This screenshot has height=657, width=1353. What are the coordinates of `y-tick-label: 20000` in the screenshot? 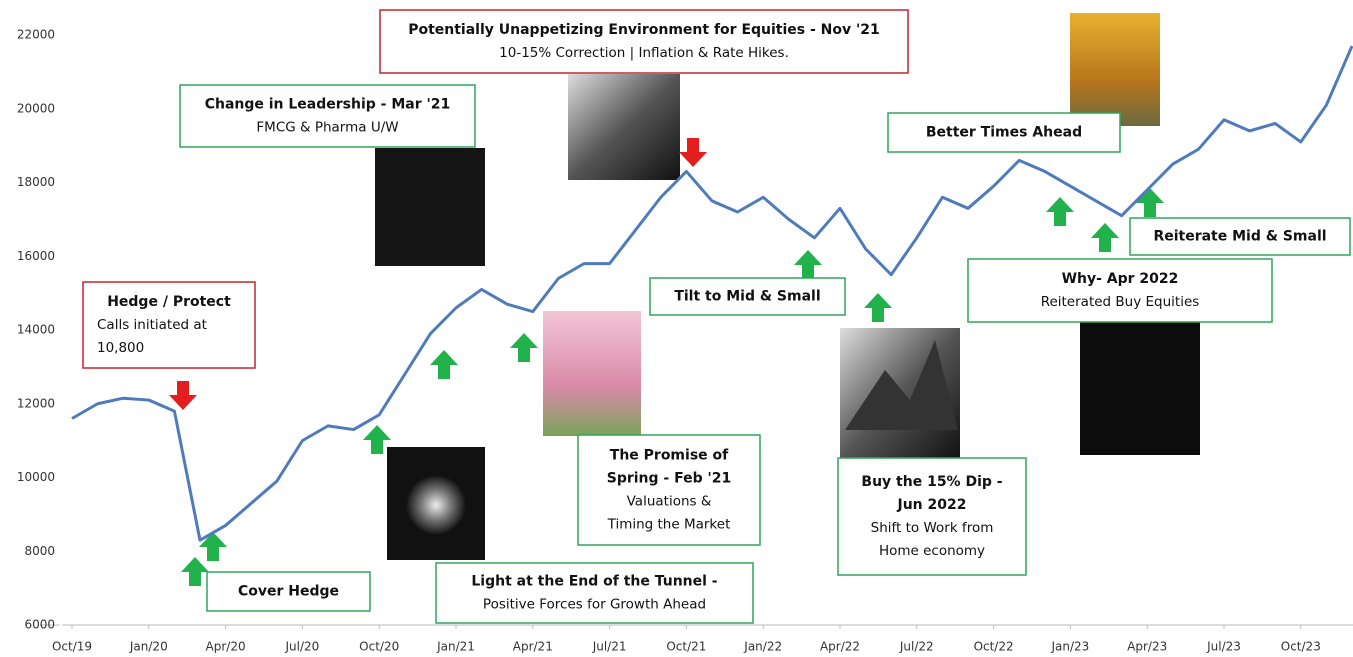 It's located at (36, 108).